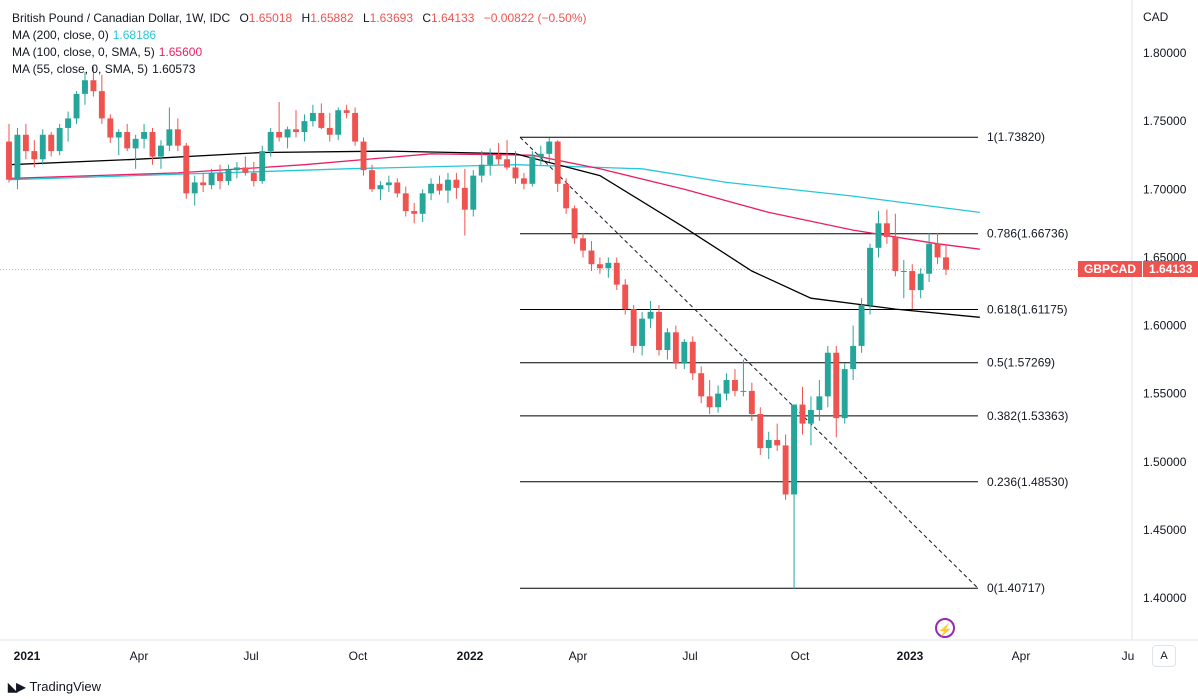 This screenshot has height=699, width=1198. I want to click on tradingview-logo-icon: ◣▶, so click(16, 686).